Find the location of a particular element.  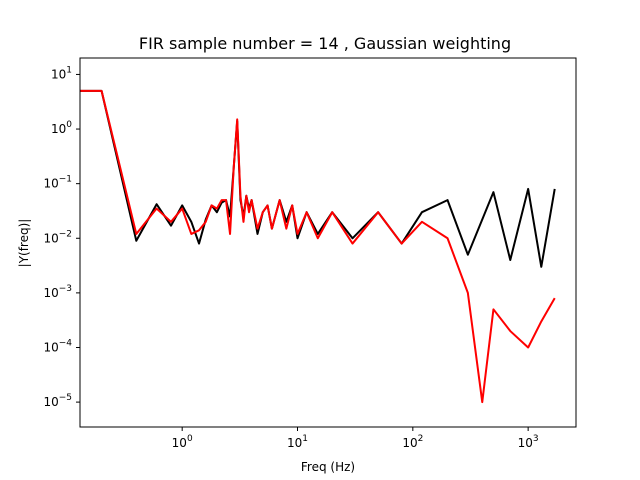

x-tick-label: 10³ is located at coordinates (528, 442).